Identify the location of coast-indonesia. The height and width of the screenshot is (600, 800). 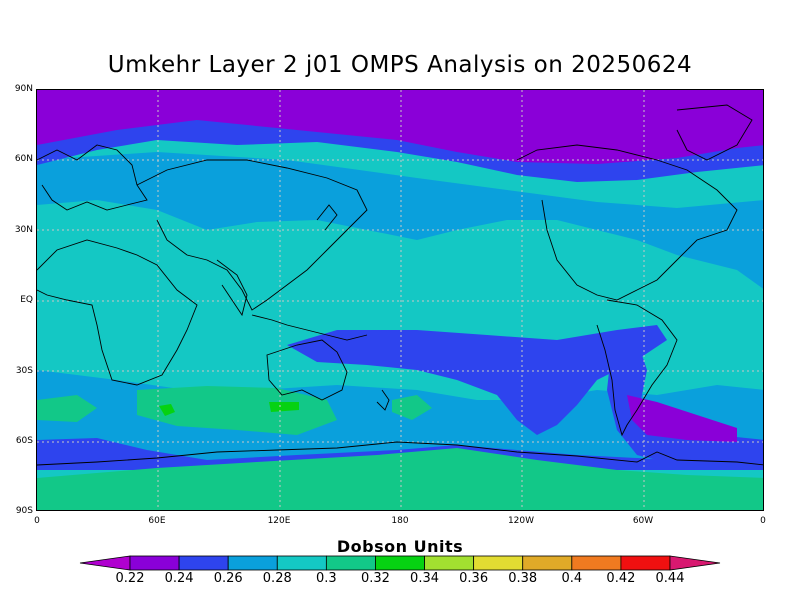
(309, 327).